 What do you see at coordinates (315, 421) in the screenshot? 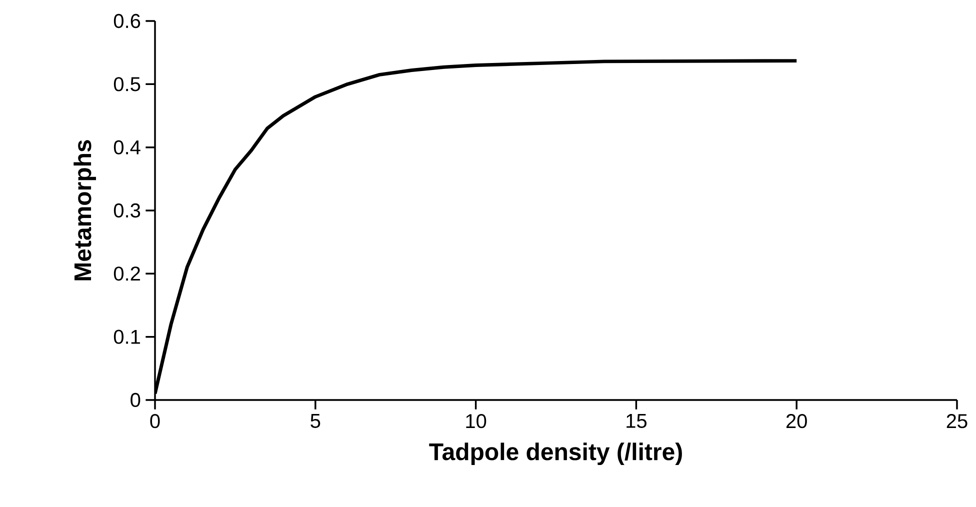
I see `x-tick-label: 5` at bounding box center [315, 421].